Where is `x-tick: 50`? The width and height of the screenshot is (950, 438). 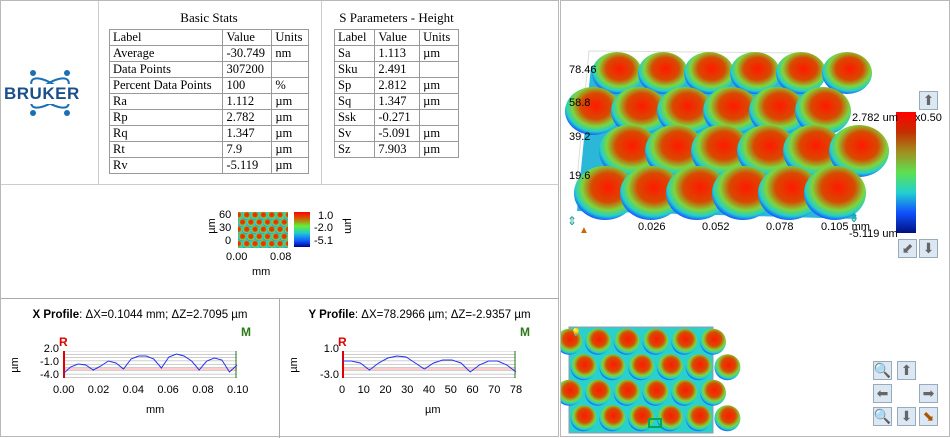
x-tick: 50 is located at coordinates (450, 390).